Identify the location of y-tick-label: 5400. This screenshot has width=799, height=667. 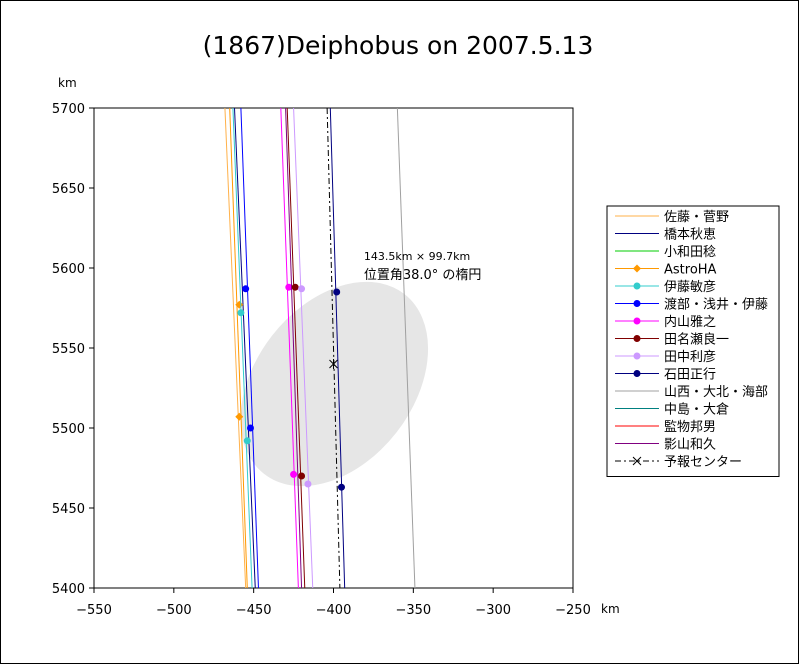
(68, 589).